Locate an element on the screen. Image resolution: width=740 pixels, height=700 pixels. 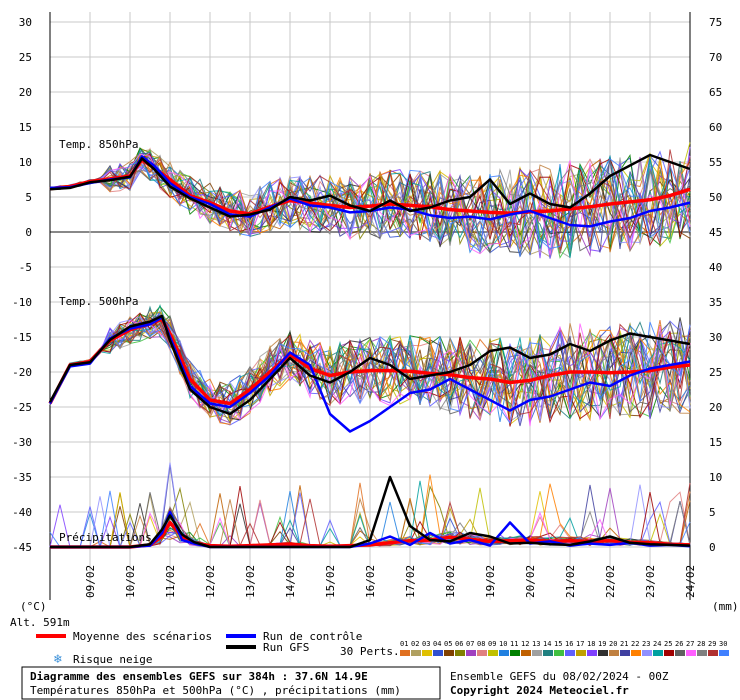
pert-number: 18 is located at coordinates (591, 644).